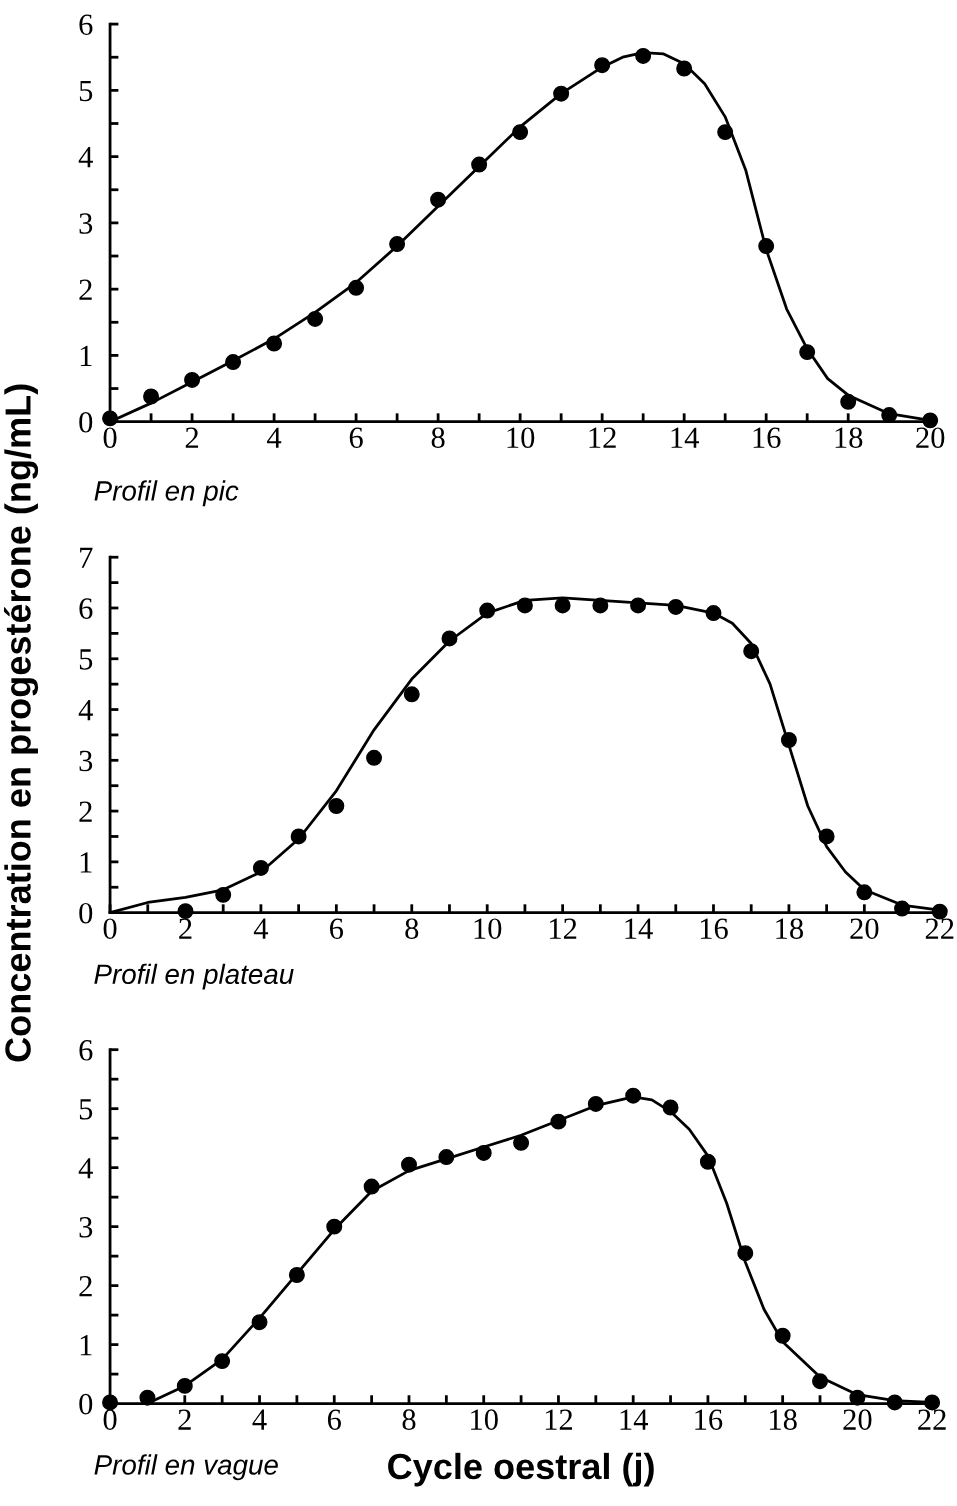  Describe the element at coordinates (521, 1469) in the screenshot. I see `x-axis-title: Cycle oestral (j)` at that location.